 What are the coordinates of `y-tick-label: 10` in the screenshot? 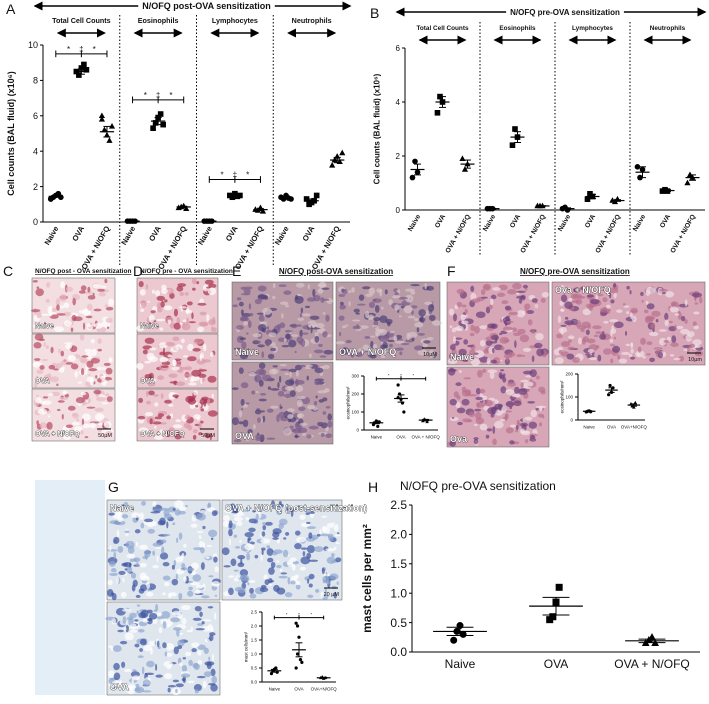 It's located at (33, 45).